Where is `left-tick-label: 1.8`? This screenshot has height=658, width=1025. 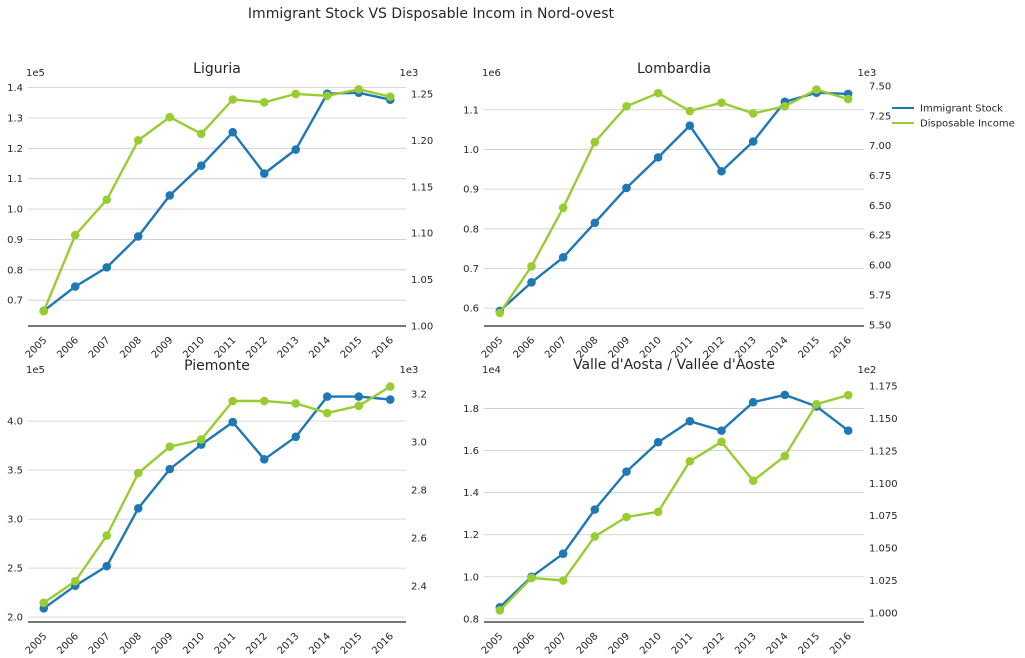 left-tick-label: 1.8 is located at coordinates (471, 409).